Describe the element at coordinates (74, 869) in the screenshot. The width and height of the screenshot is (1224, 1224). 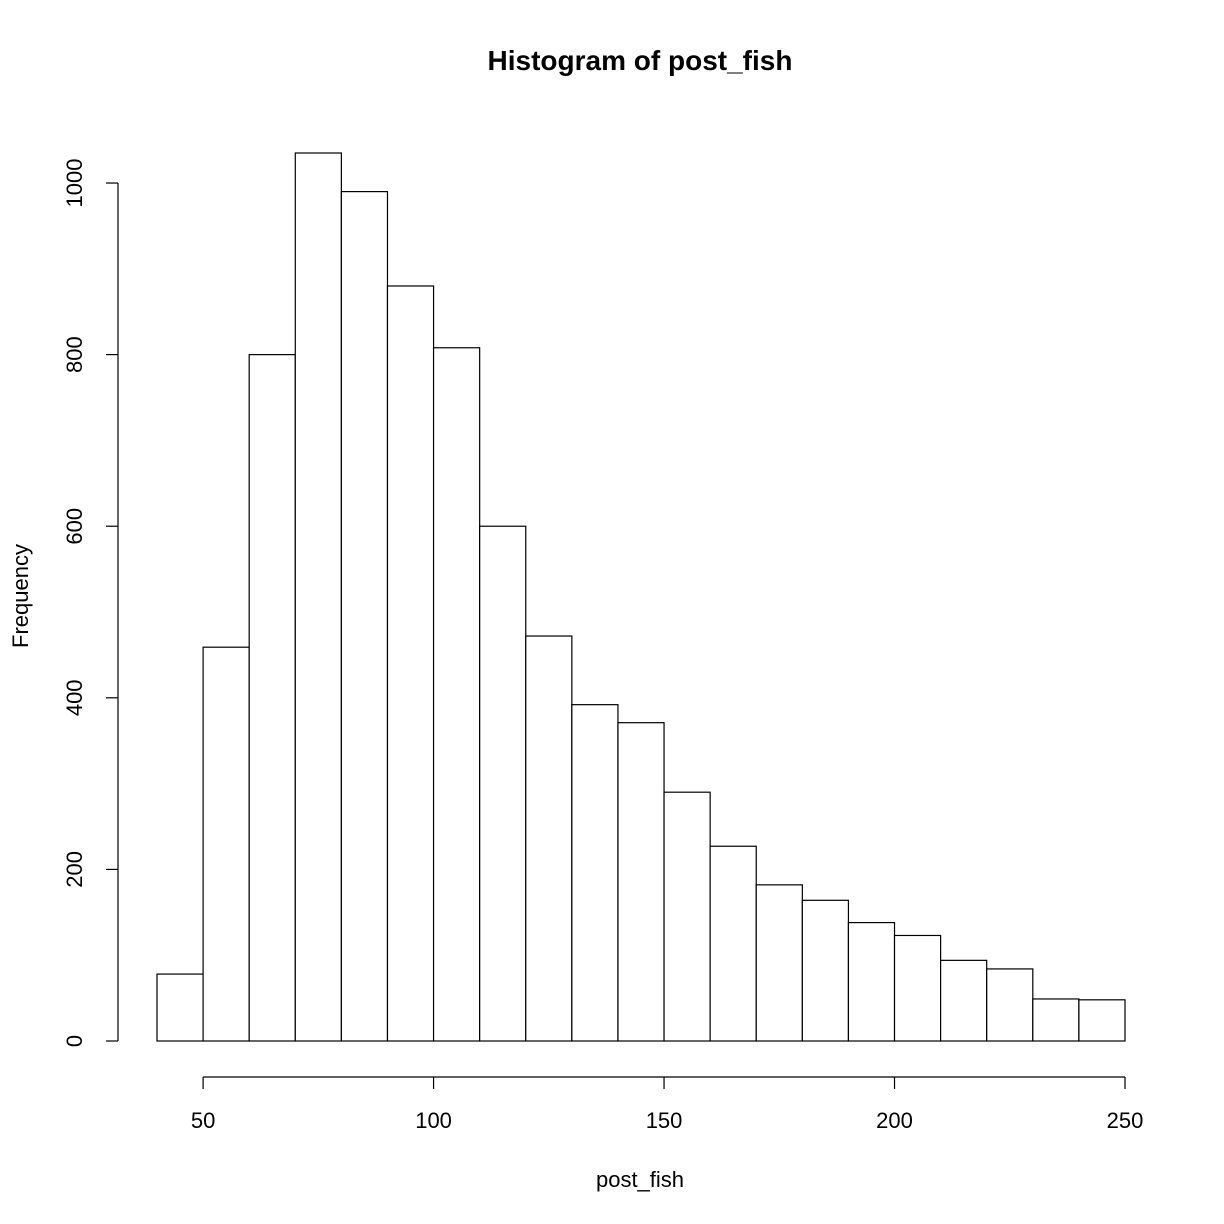
I see `y-tick-label-200: 200` at that location.